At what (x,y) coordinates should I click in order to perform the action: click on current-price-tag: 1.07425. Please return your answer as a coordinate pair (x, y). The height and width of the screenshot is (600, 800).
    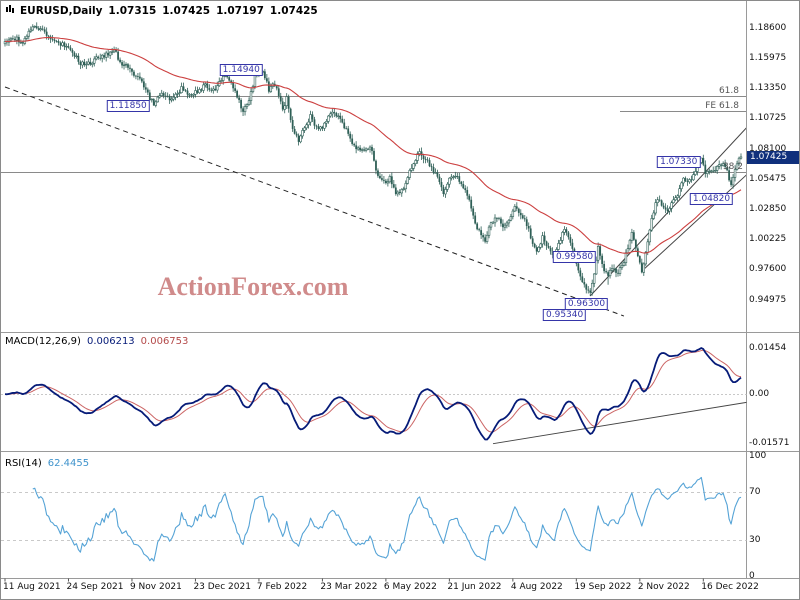
    Looking at the image, I should click on (773, 157).